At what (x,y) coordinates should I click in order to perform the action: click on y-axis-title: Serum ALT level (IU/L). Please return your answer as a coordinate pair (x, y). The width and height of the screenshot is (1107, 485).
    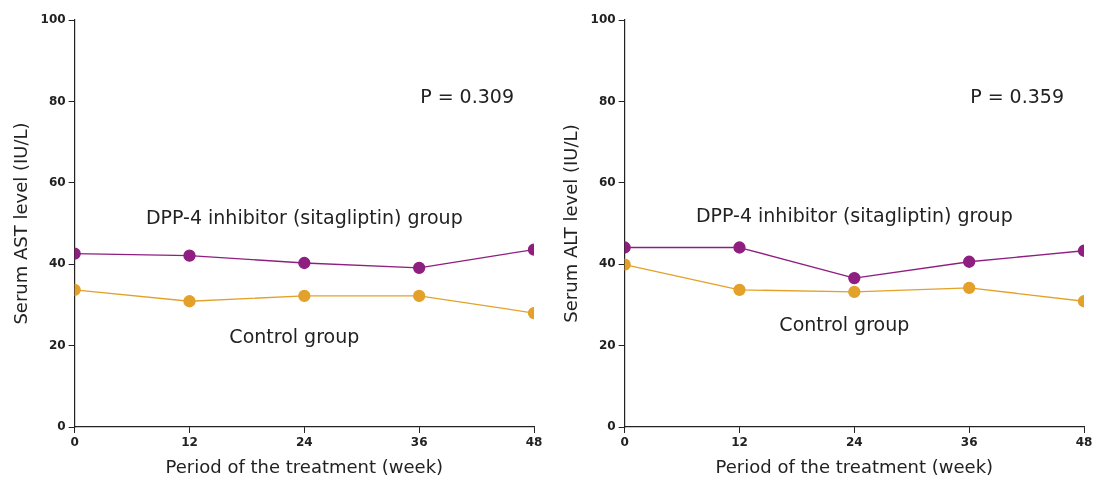
    Looking at the image, I should click on (571, 223).